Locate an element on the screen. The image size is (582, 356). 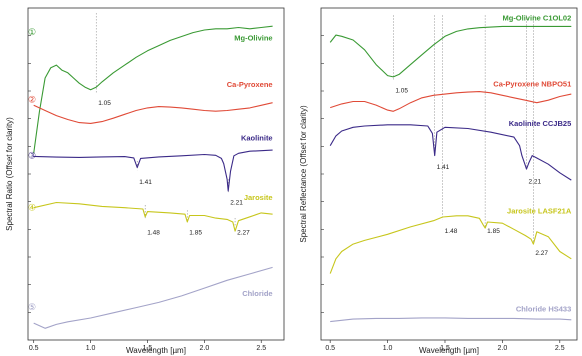
right-x-axis-label: Wavelength [µm] is located at coordinates (449, 350).